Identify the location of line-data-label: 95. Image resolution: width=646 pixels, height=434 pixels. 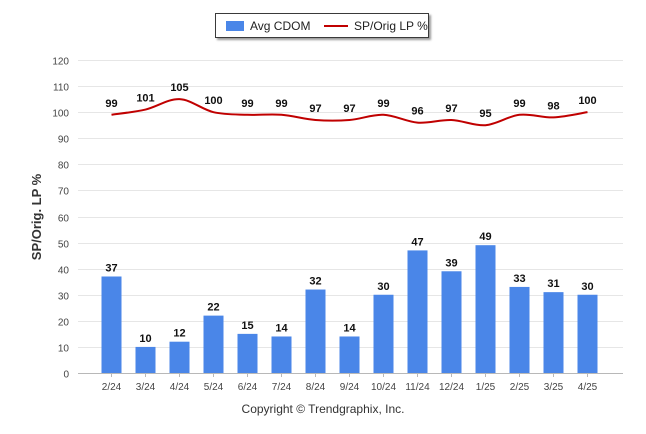
(485, 114).